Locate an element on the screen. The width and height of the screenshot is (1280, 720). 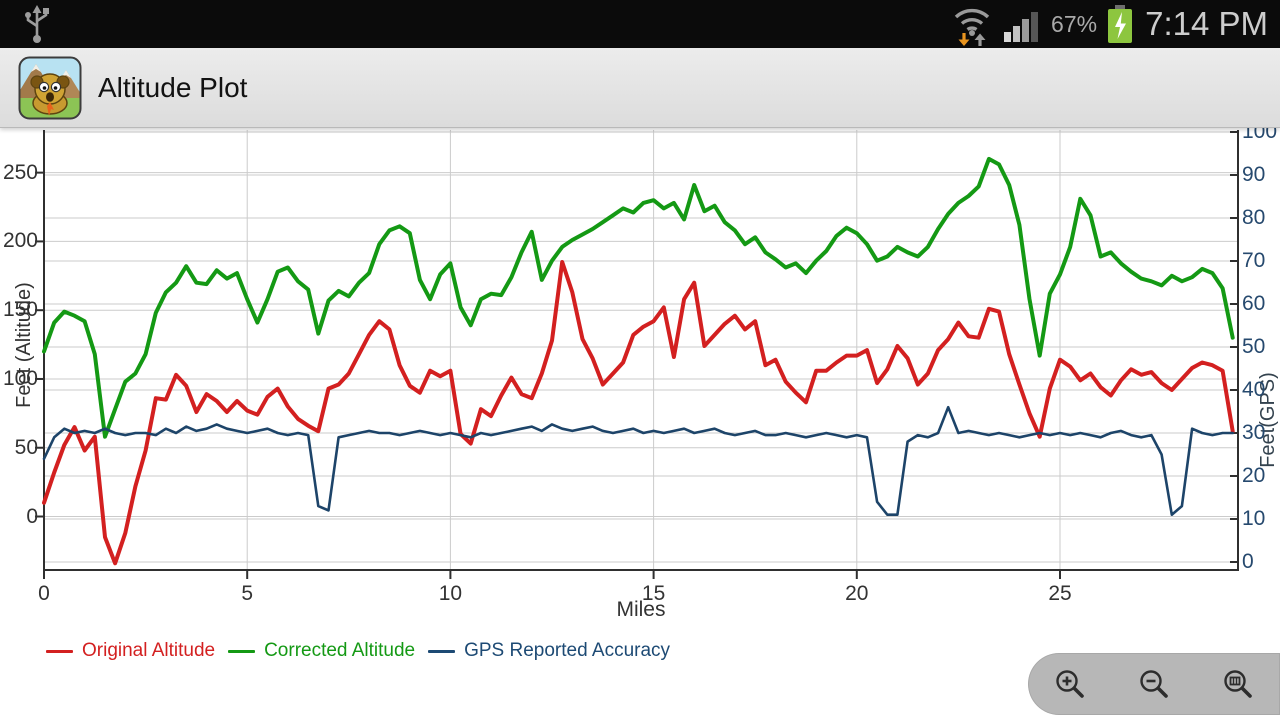
battery-charging-icon is located at coordinates (1120, 24).